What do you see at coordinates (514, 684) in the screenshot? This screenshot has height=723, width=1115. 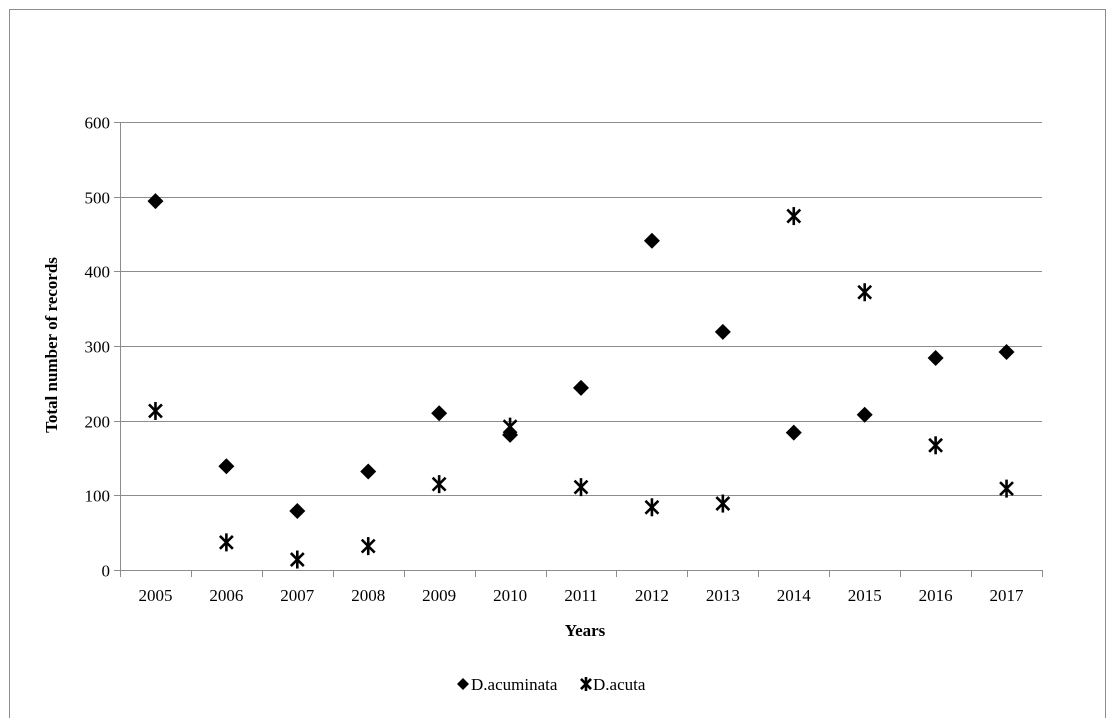 I see `legend-label: D.acuminata` at bounding box center [514, 684].